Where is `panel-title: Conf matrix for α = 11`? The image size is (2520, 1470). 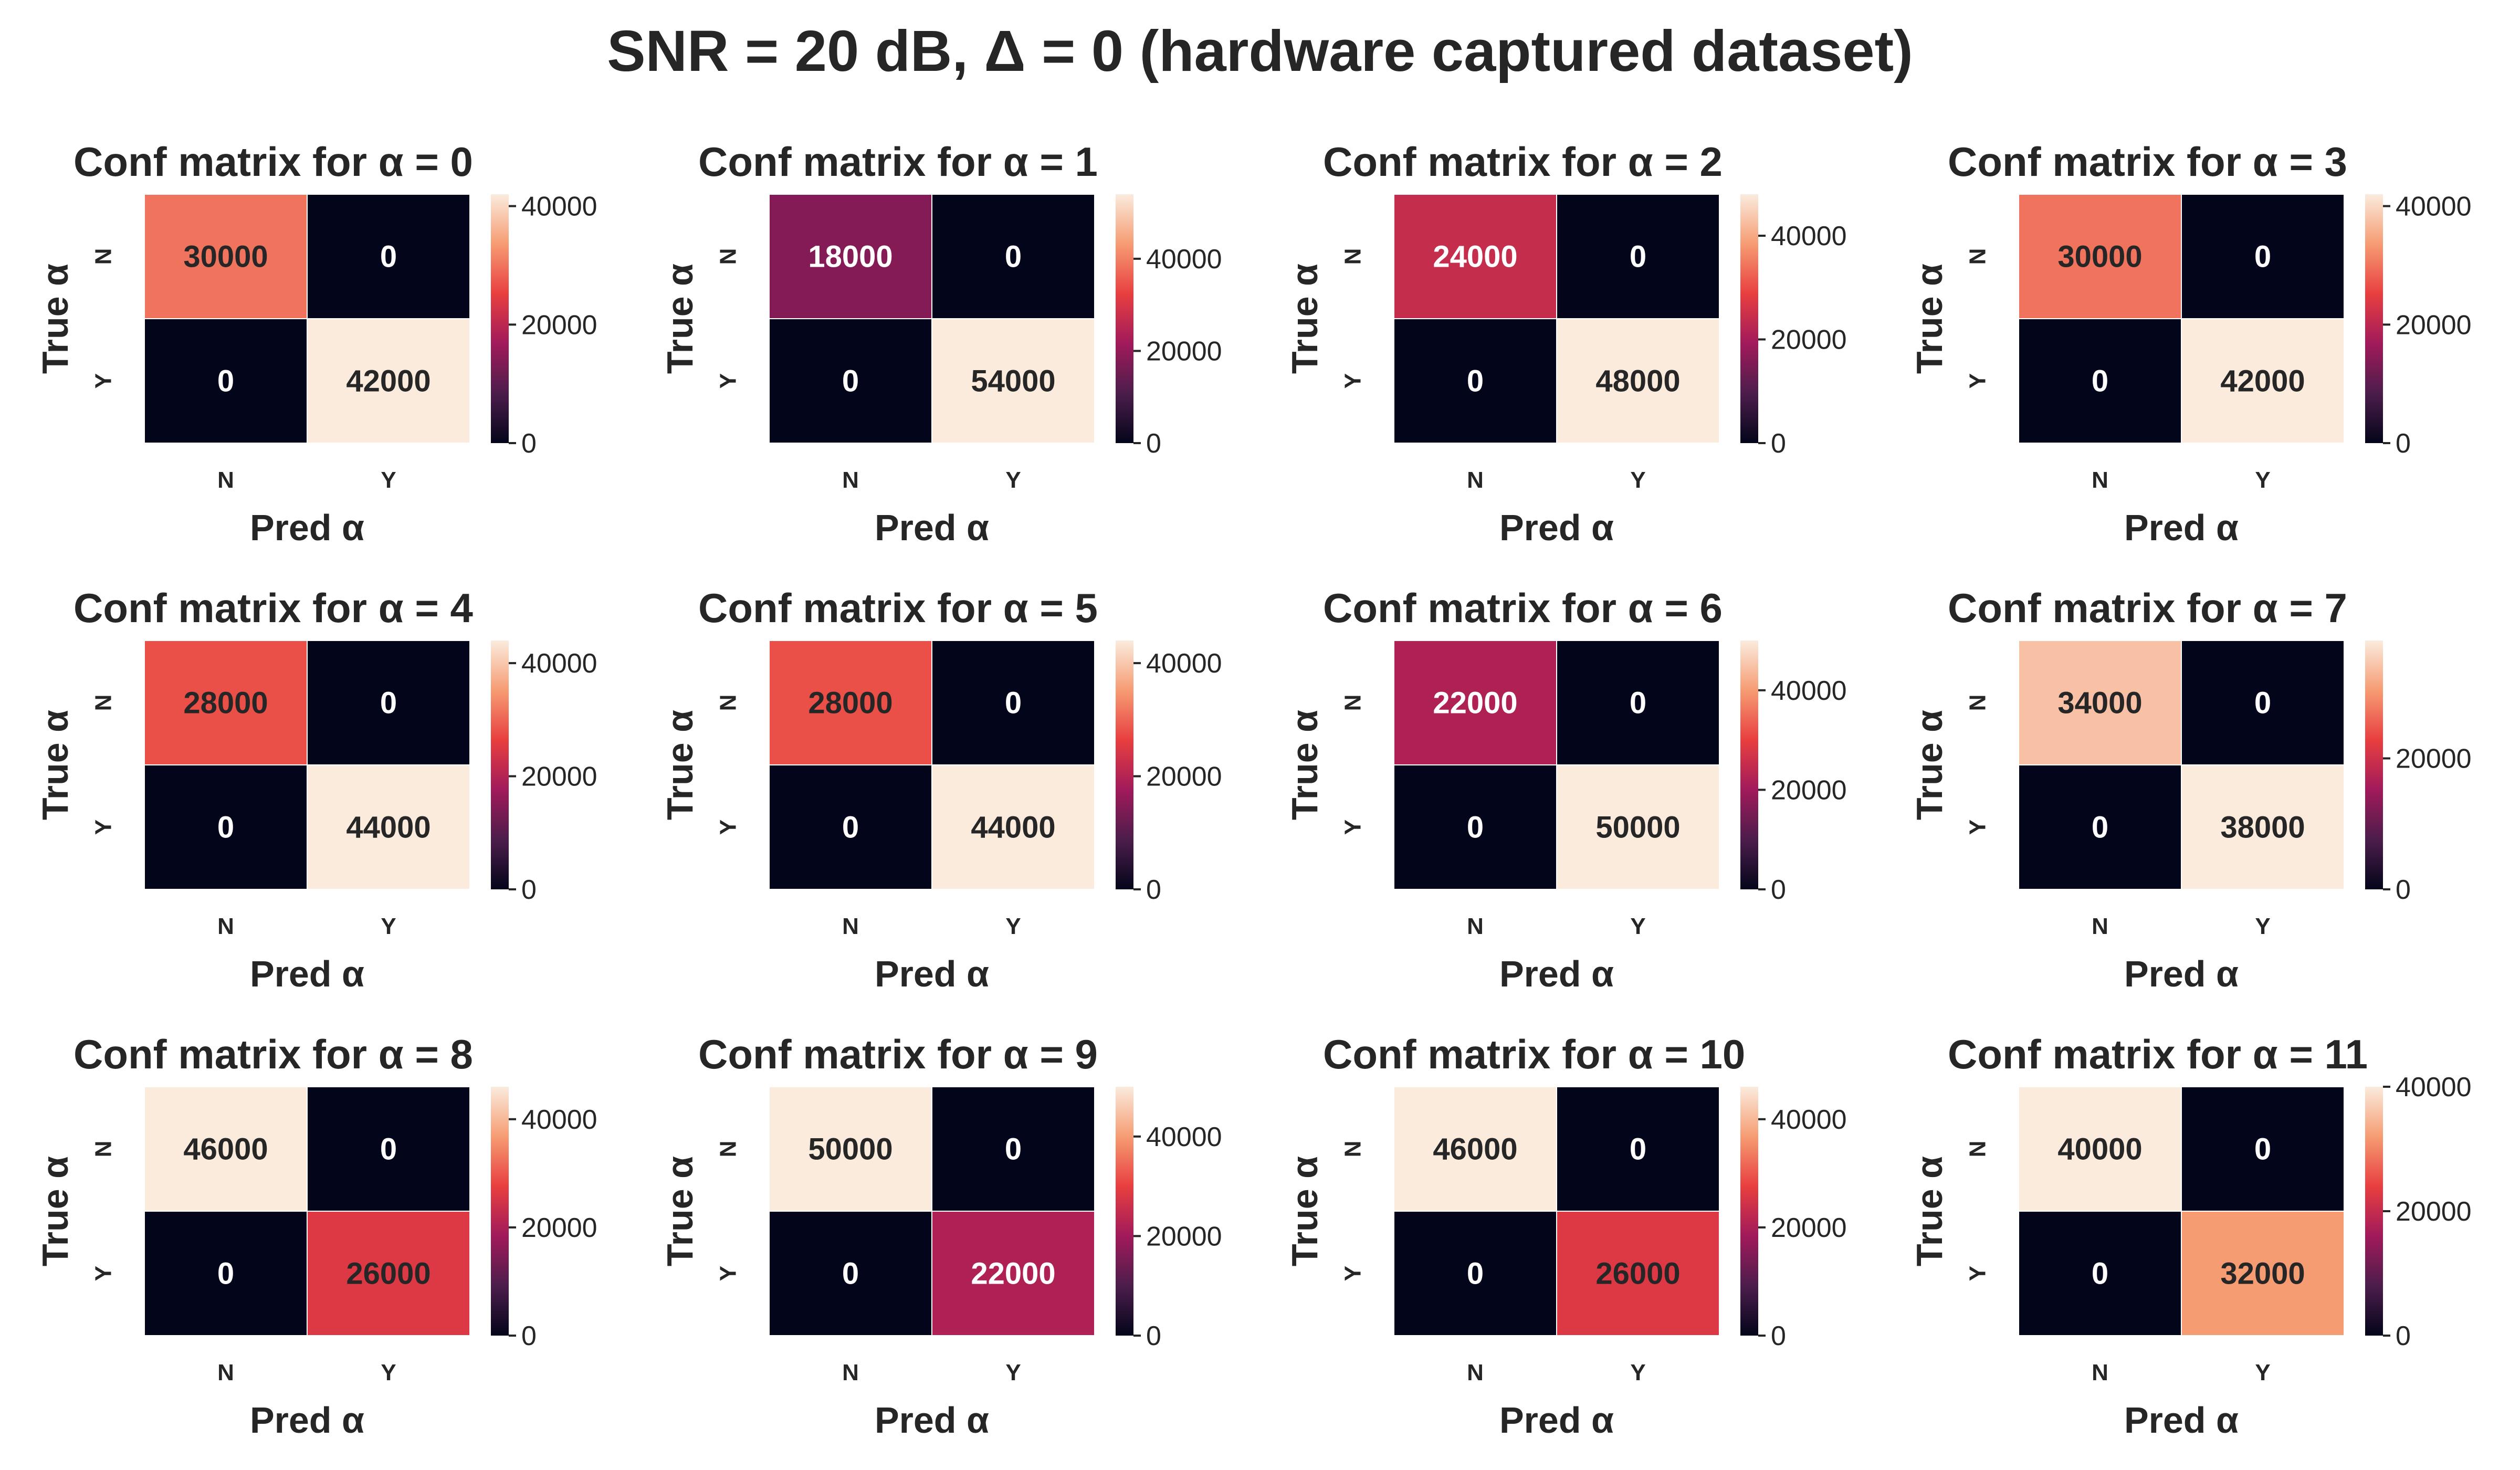
panel-title: Conf matrix for α = 11 is located at coordinates (2158, 1054).